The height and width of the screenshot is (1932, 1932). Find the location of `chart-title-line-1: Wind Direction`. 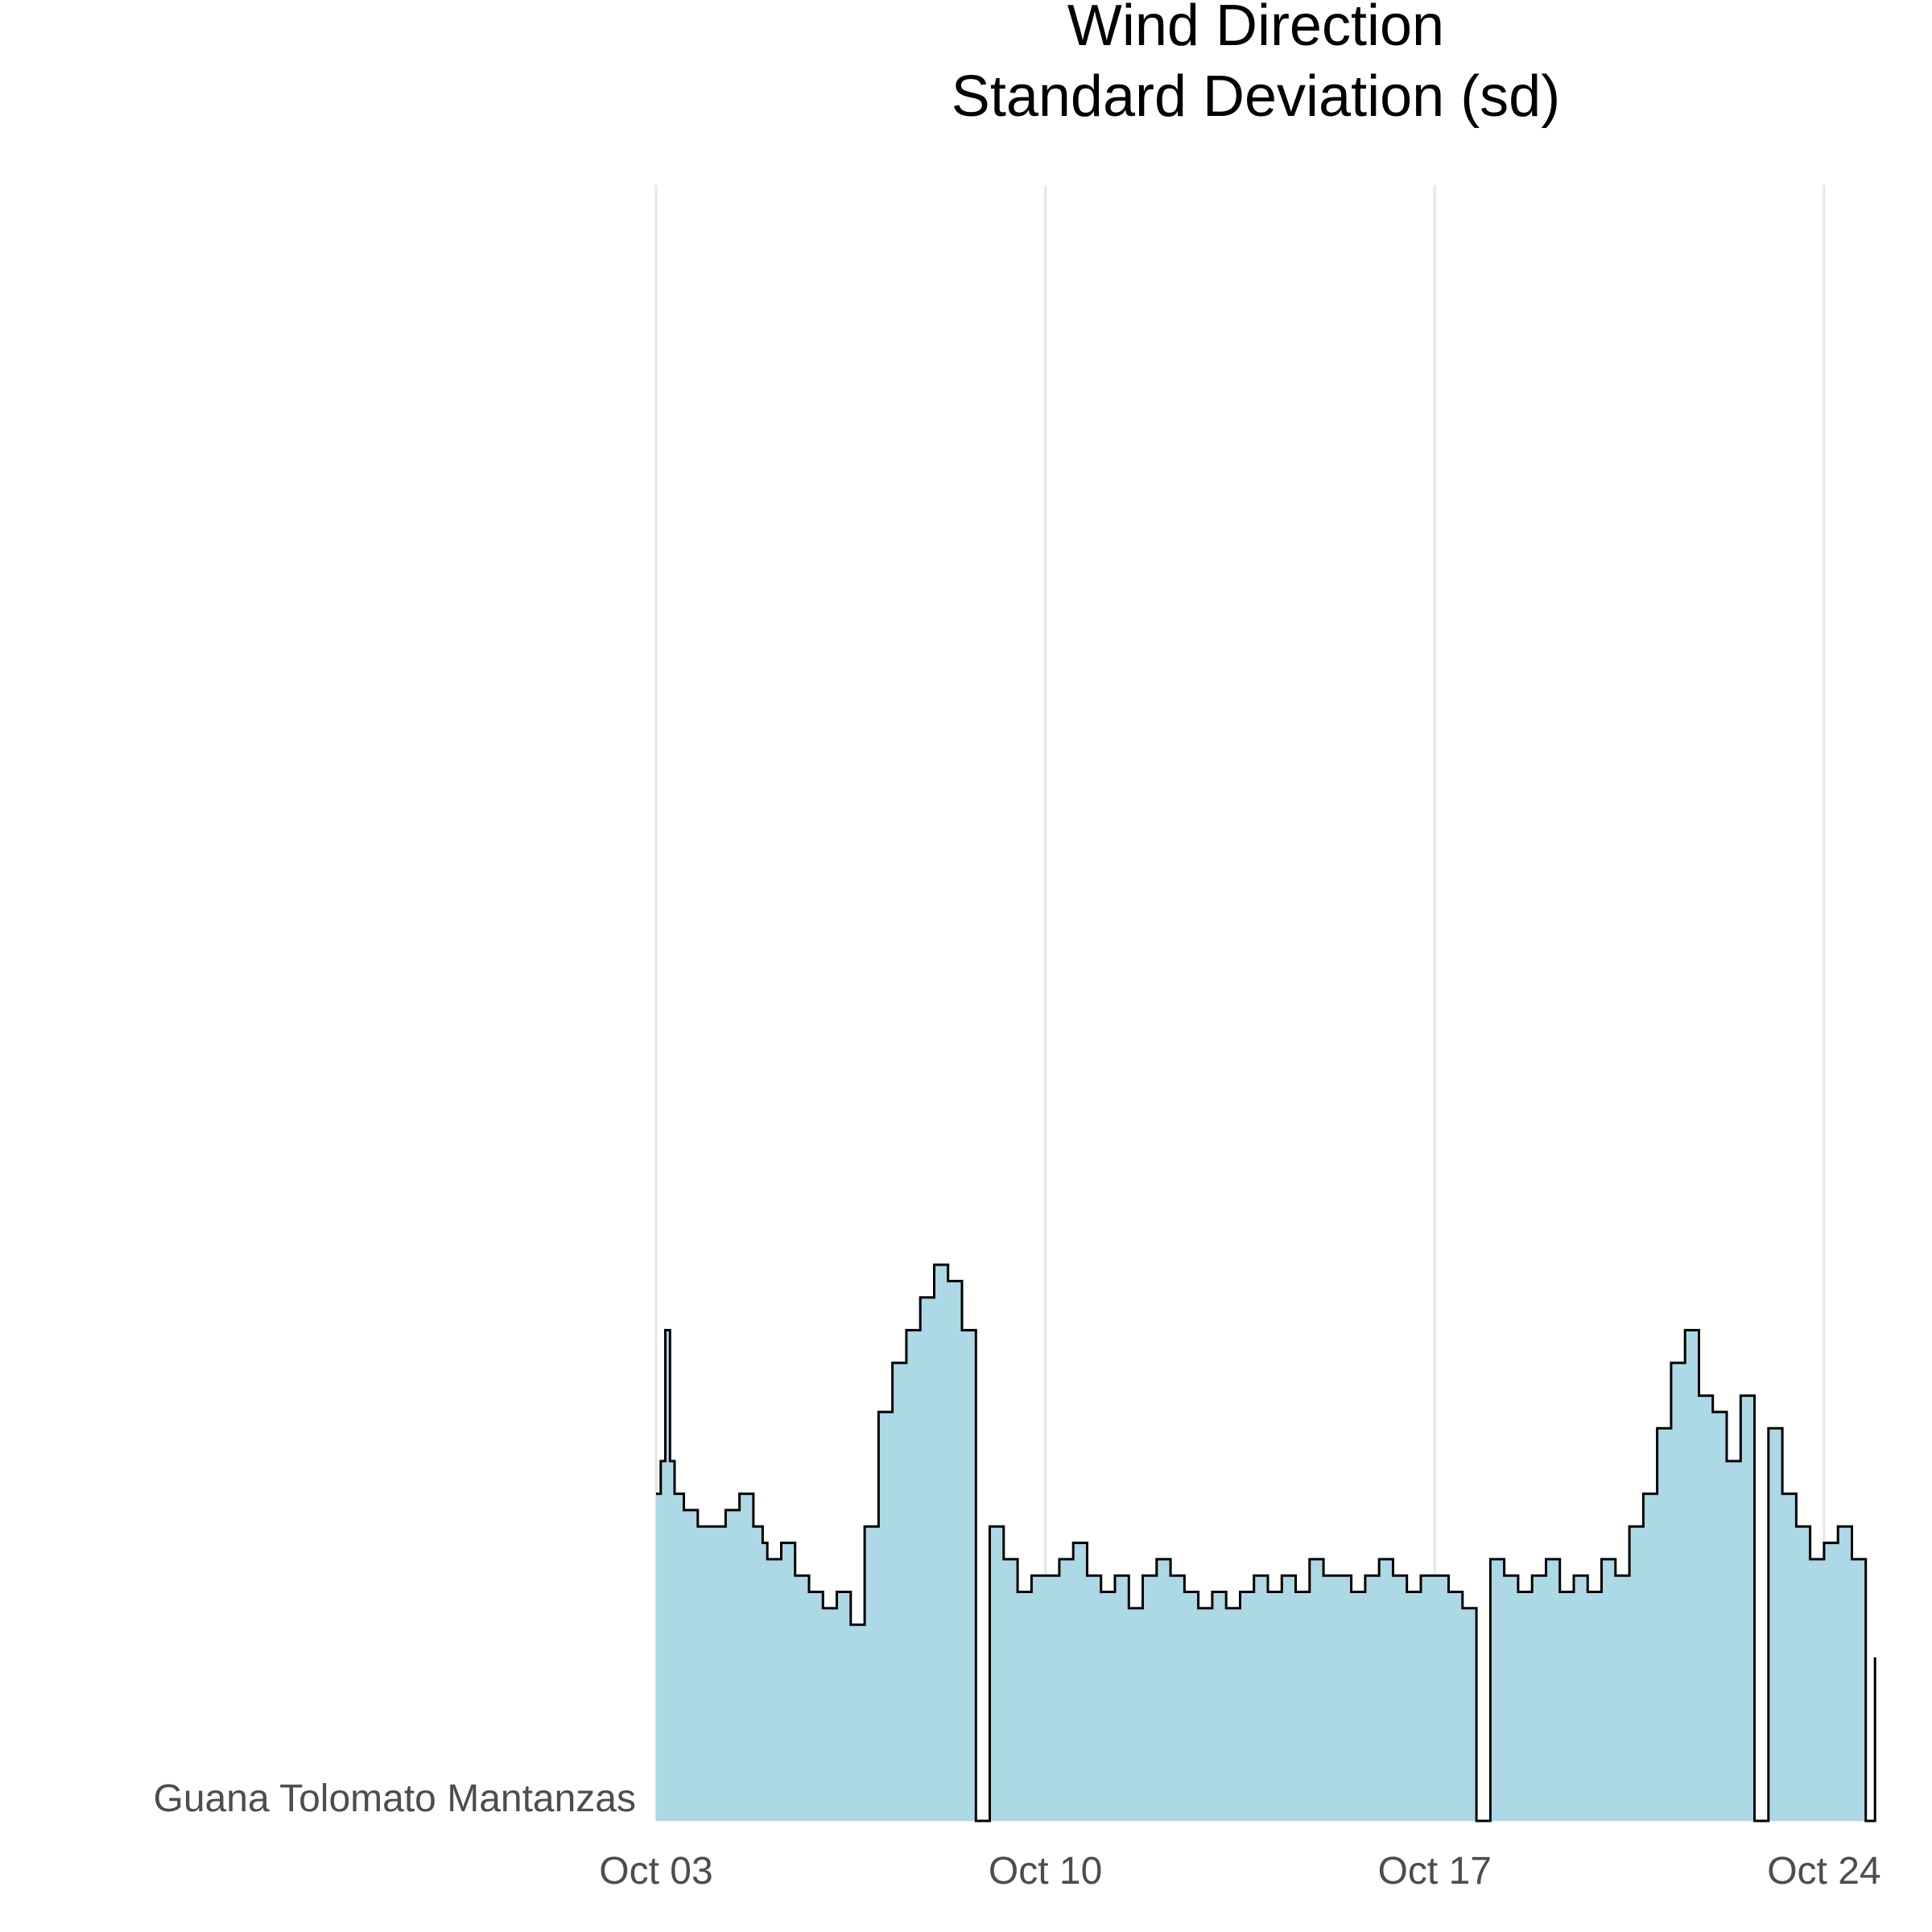

chart-title-line-1: Wind Direction is located at coordinates (1255, 29).